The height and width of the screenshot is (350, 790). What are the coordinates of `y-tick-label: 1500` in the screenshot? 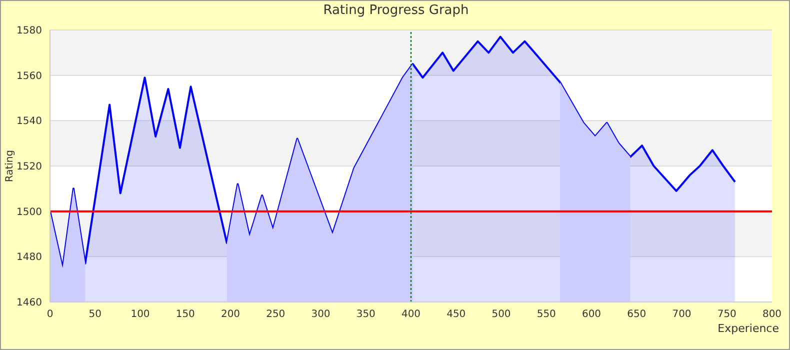 It's located at (29, 212).